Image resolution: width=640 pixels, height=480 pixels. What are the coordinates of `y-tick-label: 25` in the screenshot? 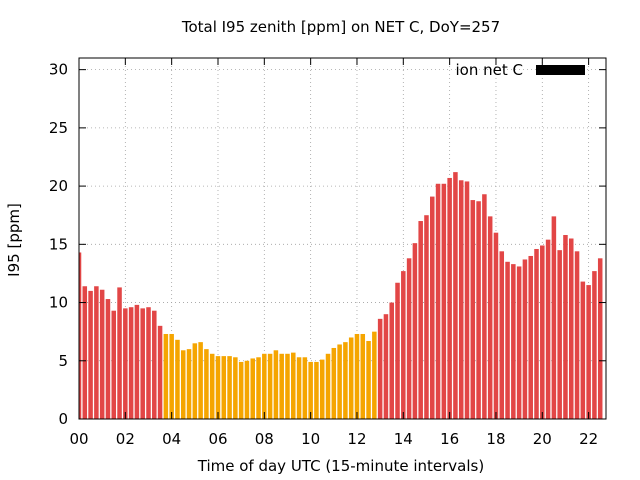 It's located at (58, 128).